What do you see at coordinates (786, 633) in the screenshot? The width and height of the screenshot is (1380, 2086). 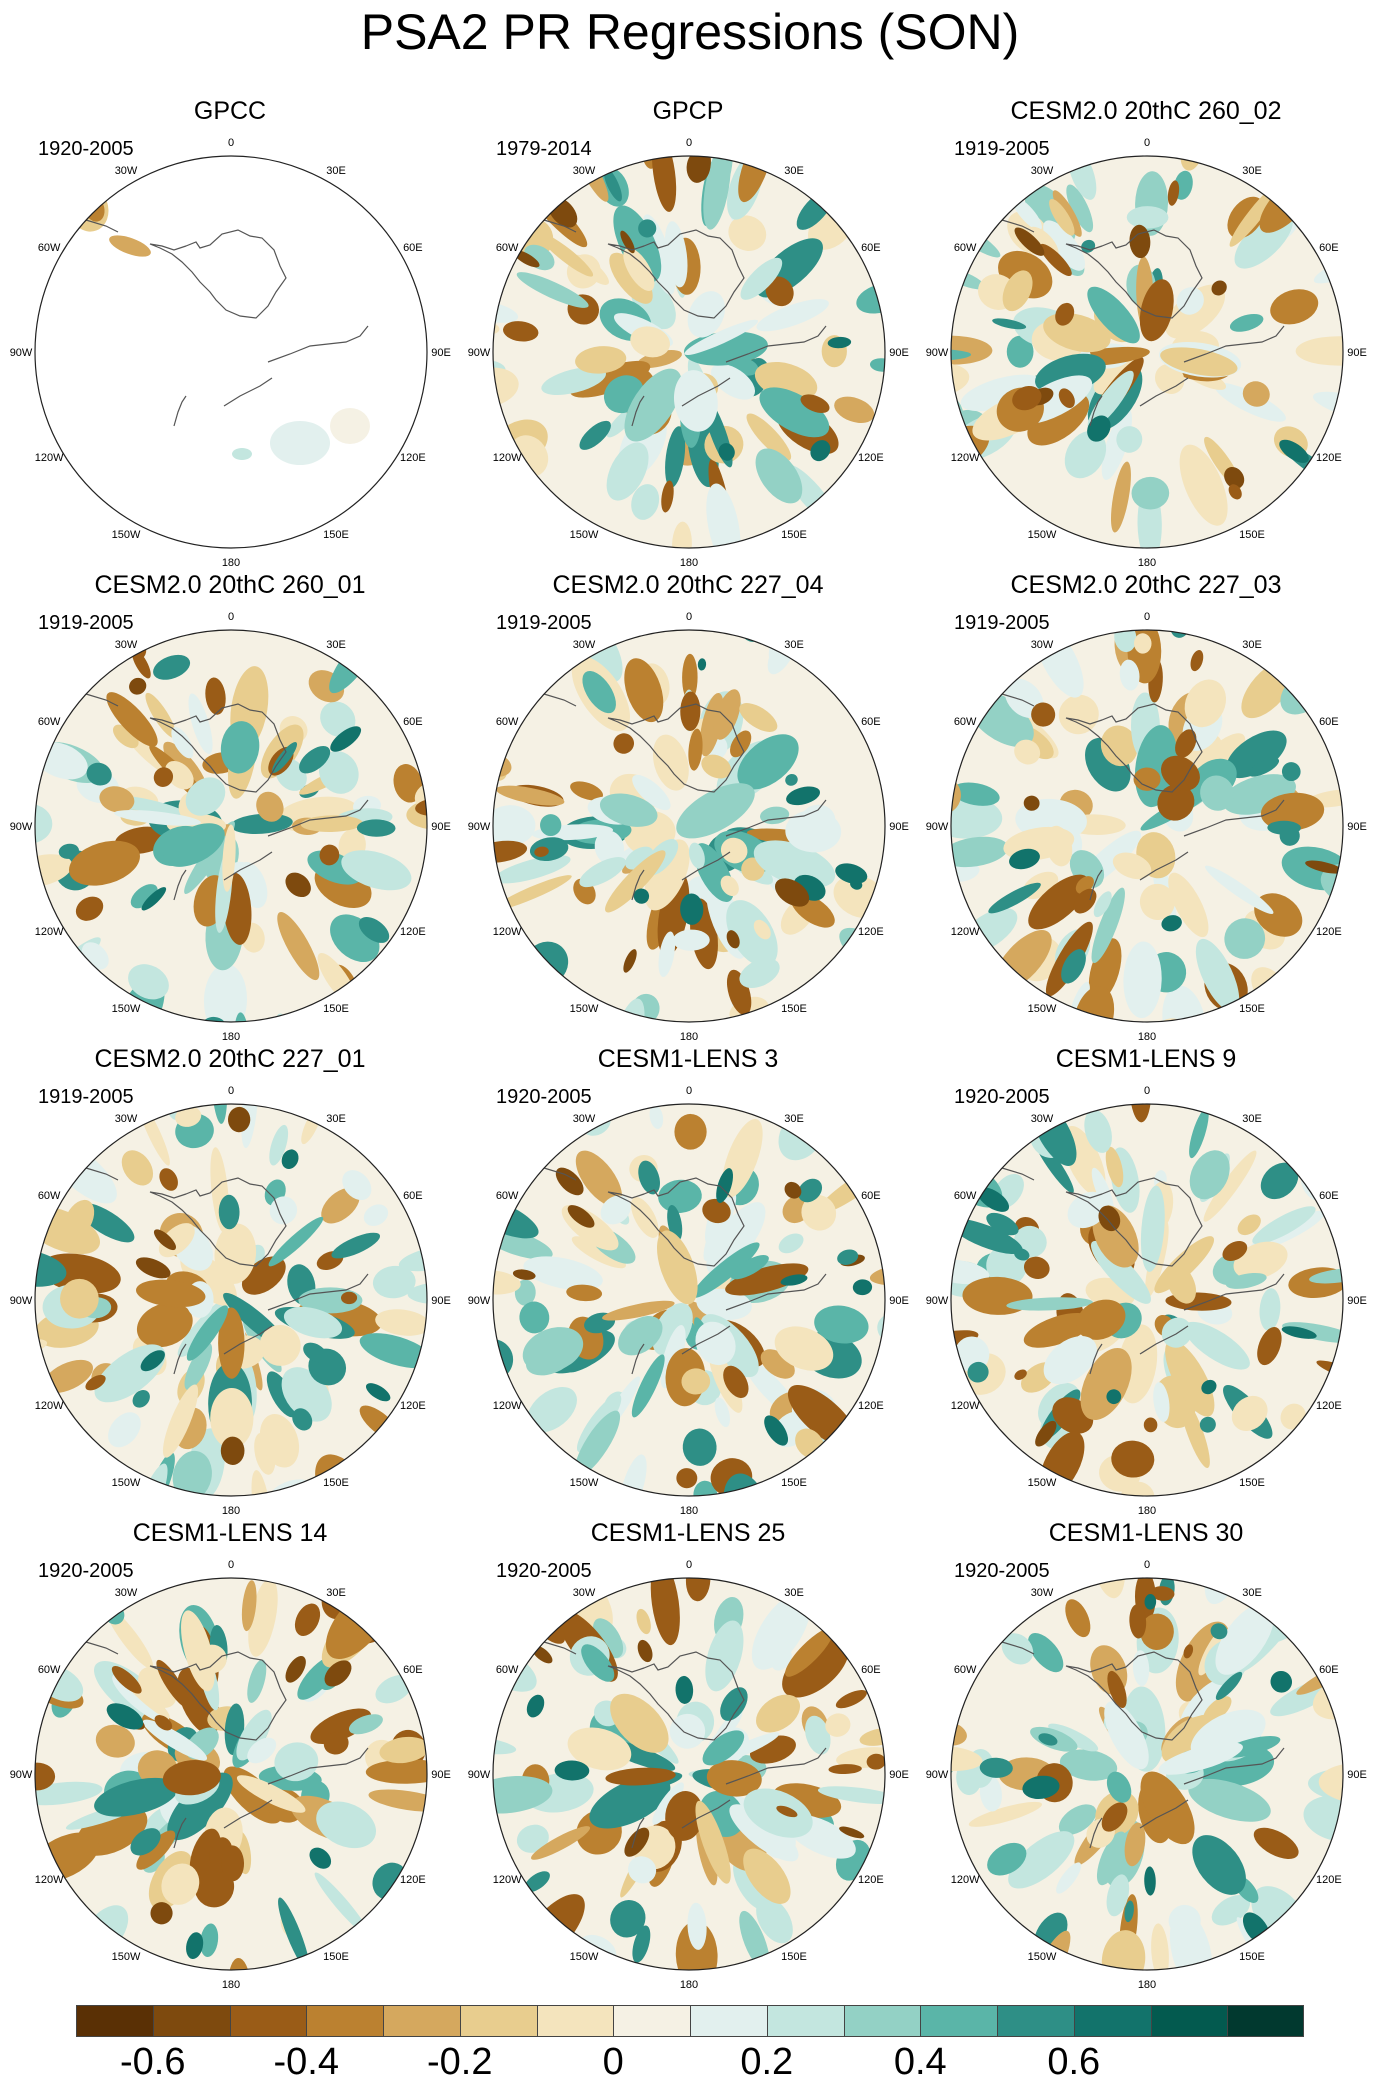 I see `coastline-africa` at bounding box center [786, 633].